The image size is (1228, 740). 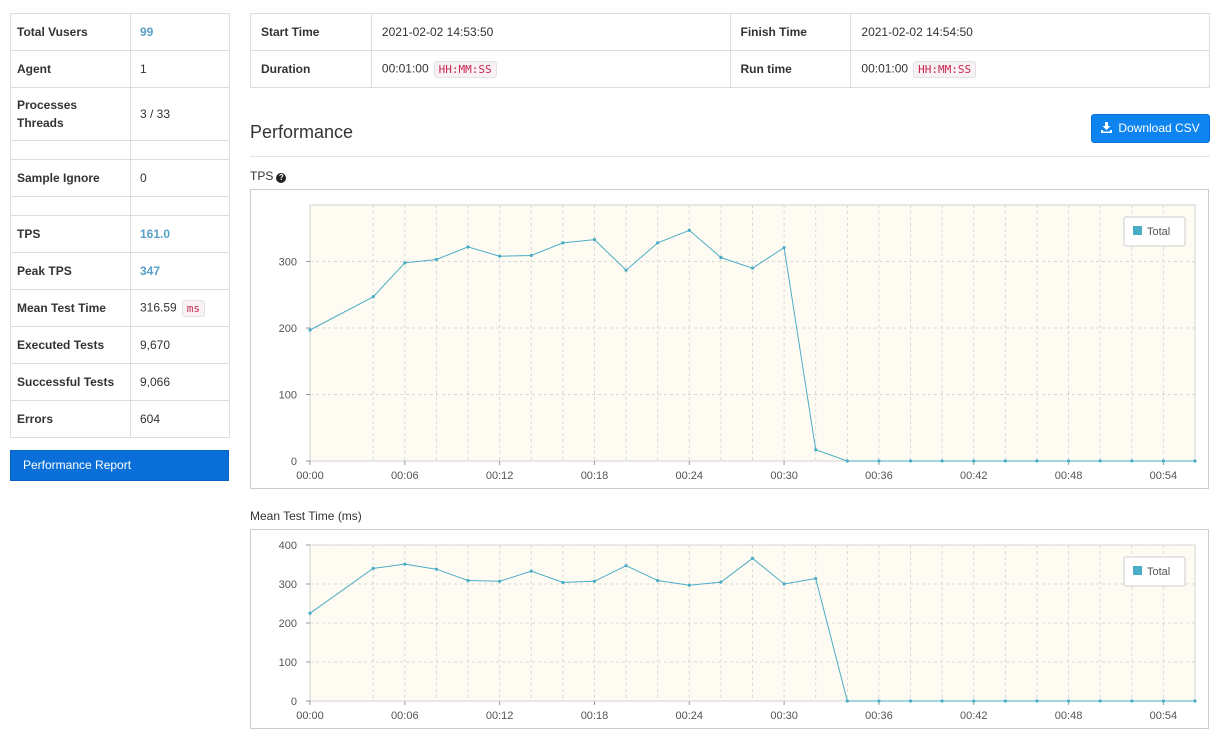 What do you see at coordinates (180, 419) in the screenshot?
I see `errors-value: 604` at bounding box center [180, 419].